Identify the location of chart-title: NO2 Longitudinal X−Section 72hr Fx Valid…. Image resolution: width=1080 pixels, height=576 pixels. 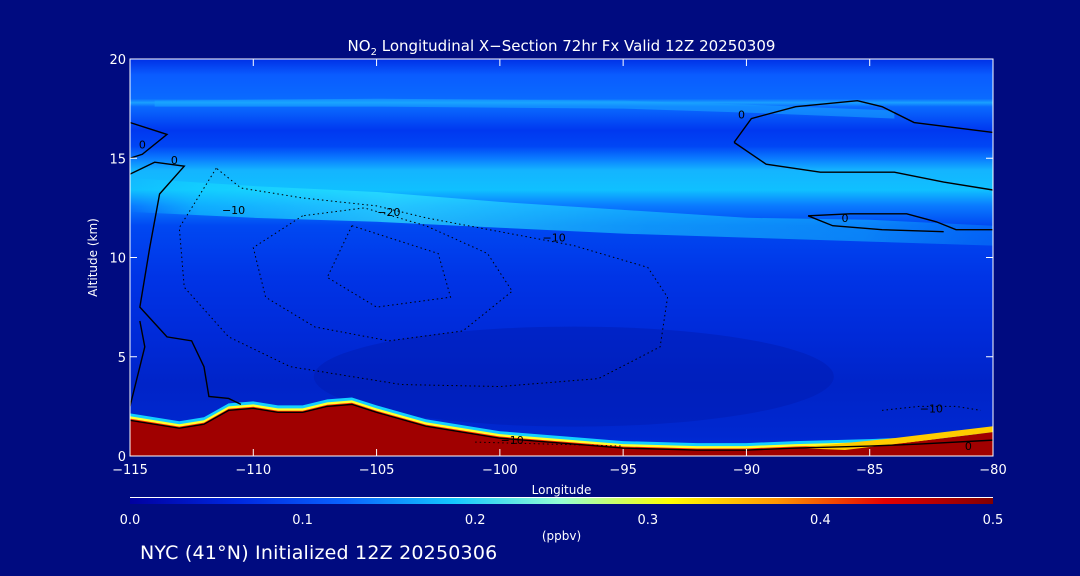
(562, 47).